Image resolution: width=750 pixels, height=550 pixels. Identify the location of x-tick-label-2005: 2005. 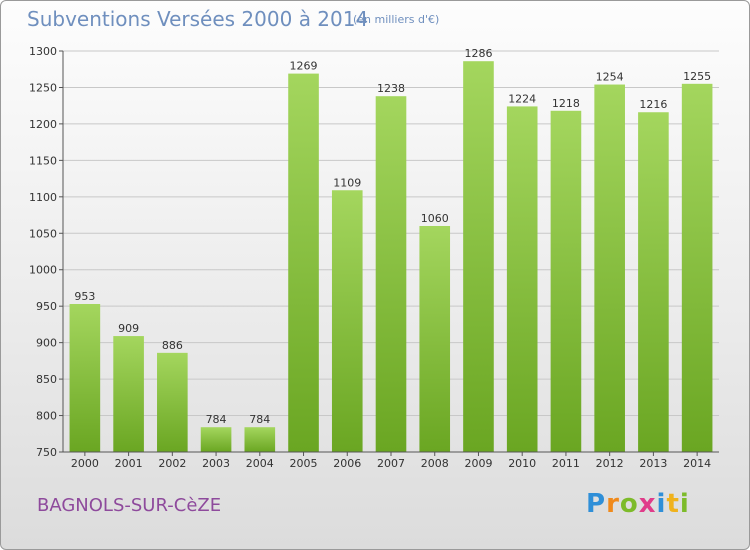
(304, 463).